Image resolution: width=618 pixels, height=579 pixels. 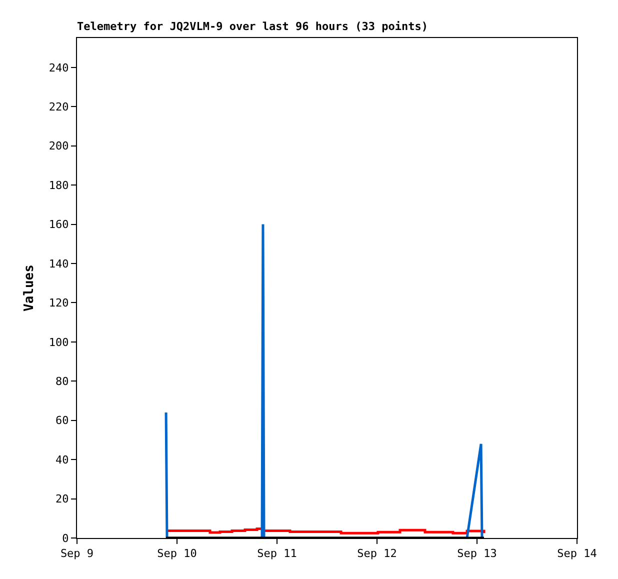 I want to click on y-tick-label: 180, so click(x=58, y=185).